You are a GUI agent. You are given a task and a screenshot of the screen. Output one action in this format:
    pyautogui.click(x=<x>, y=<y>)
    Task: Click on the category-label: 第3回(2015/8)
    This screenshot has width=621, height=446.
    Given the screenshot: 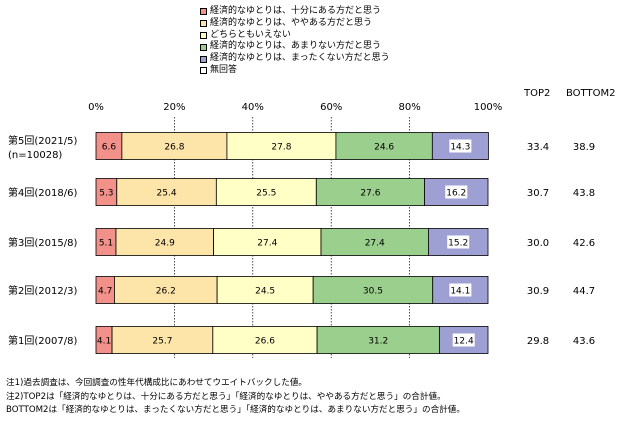 What is the action you would take?
    pyautogui.click(x=42, y=242)
    